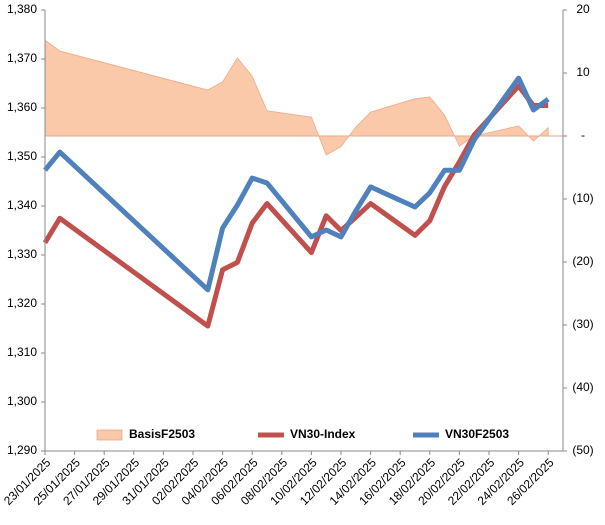 This screenshot has width=605, height=525. I want to click on y-tick-label: 1,310, so click(22, 352).